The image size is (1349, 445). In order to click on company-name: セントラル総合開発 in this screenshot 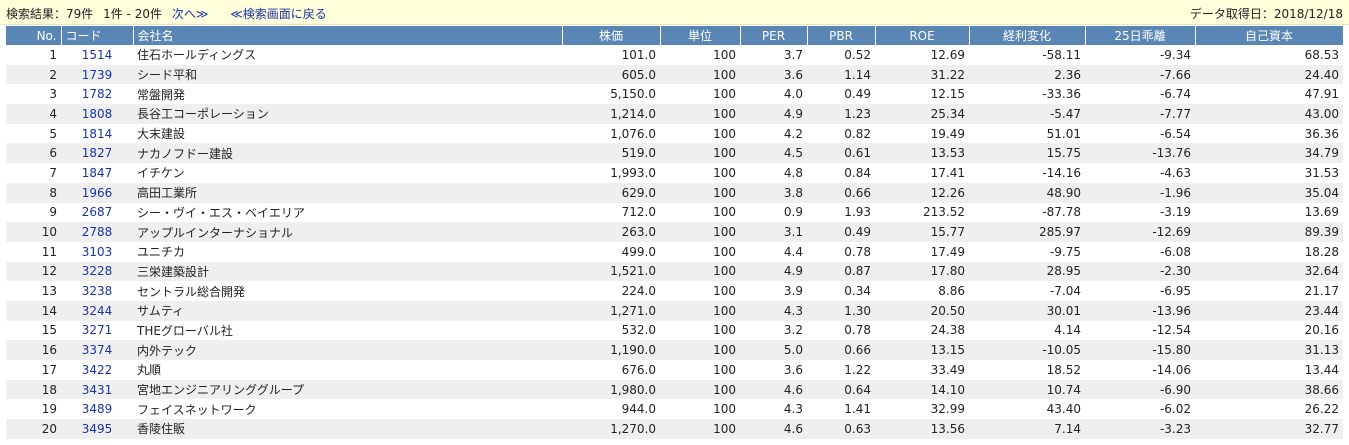, I will do `click(347, 291)`.